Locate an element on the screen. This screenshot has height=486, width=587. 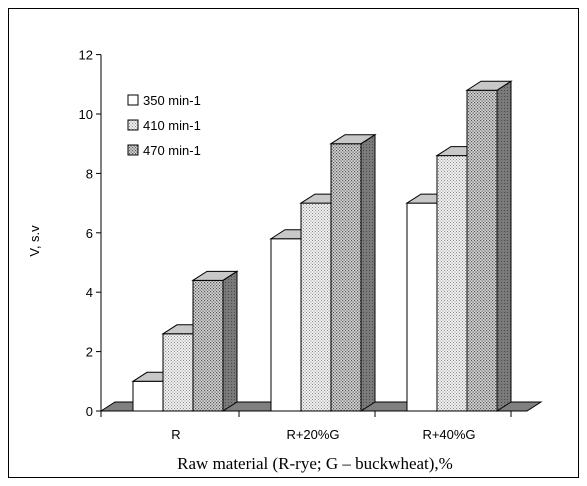
x-tick-label: R+20%G is located at coordinates (312, 434).